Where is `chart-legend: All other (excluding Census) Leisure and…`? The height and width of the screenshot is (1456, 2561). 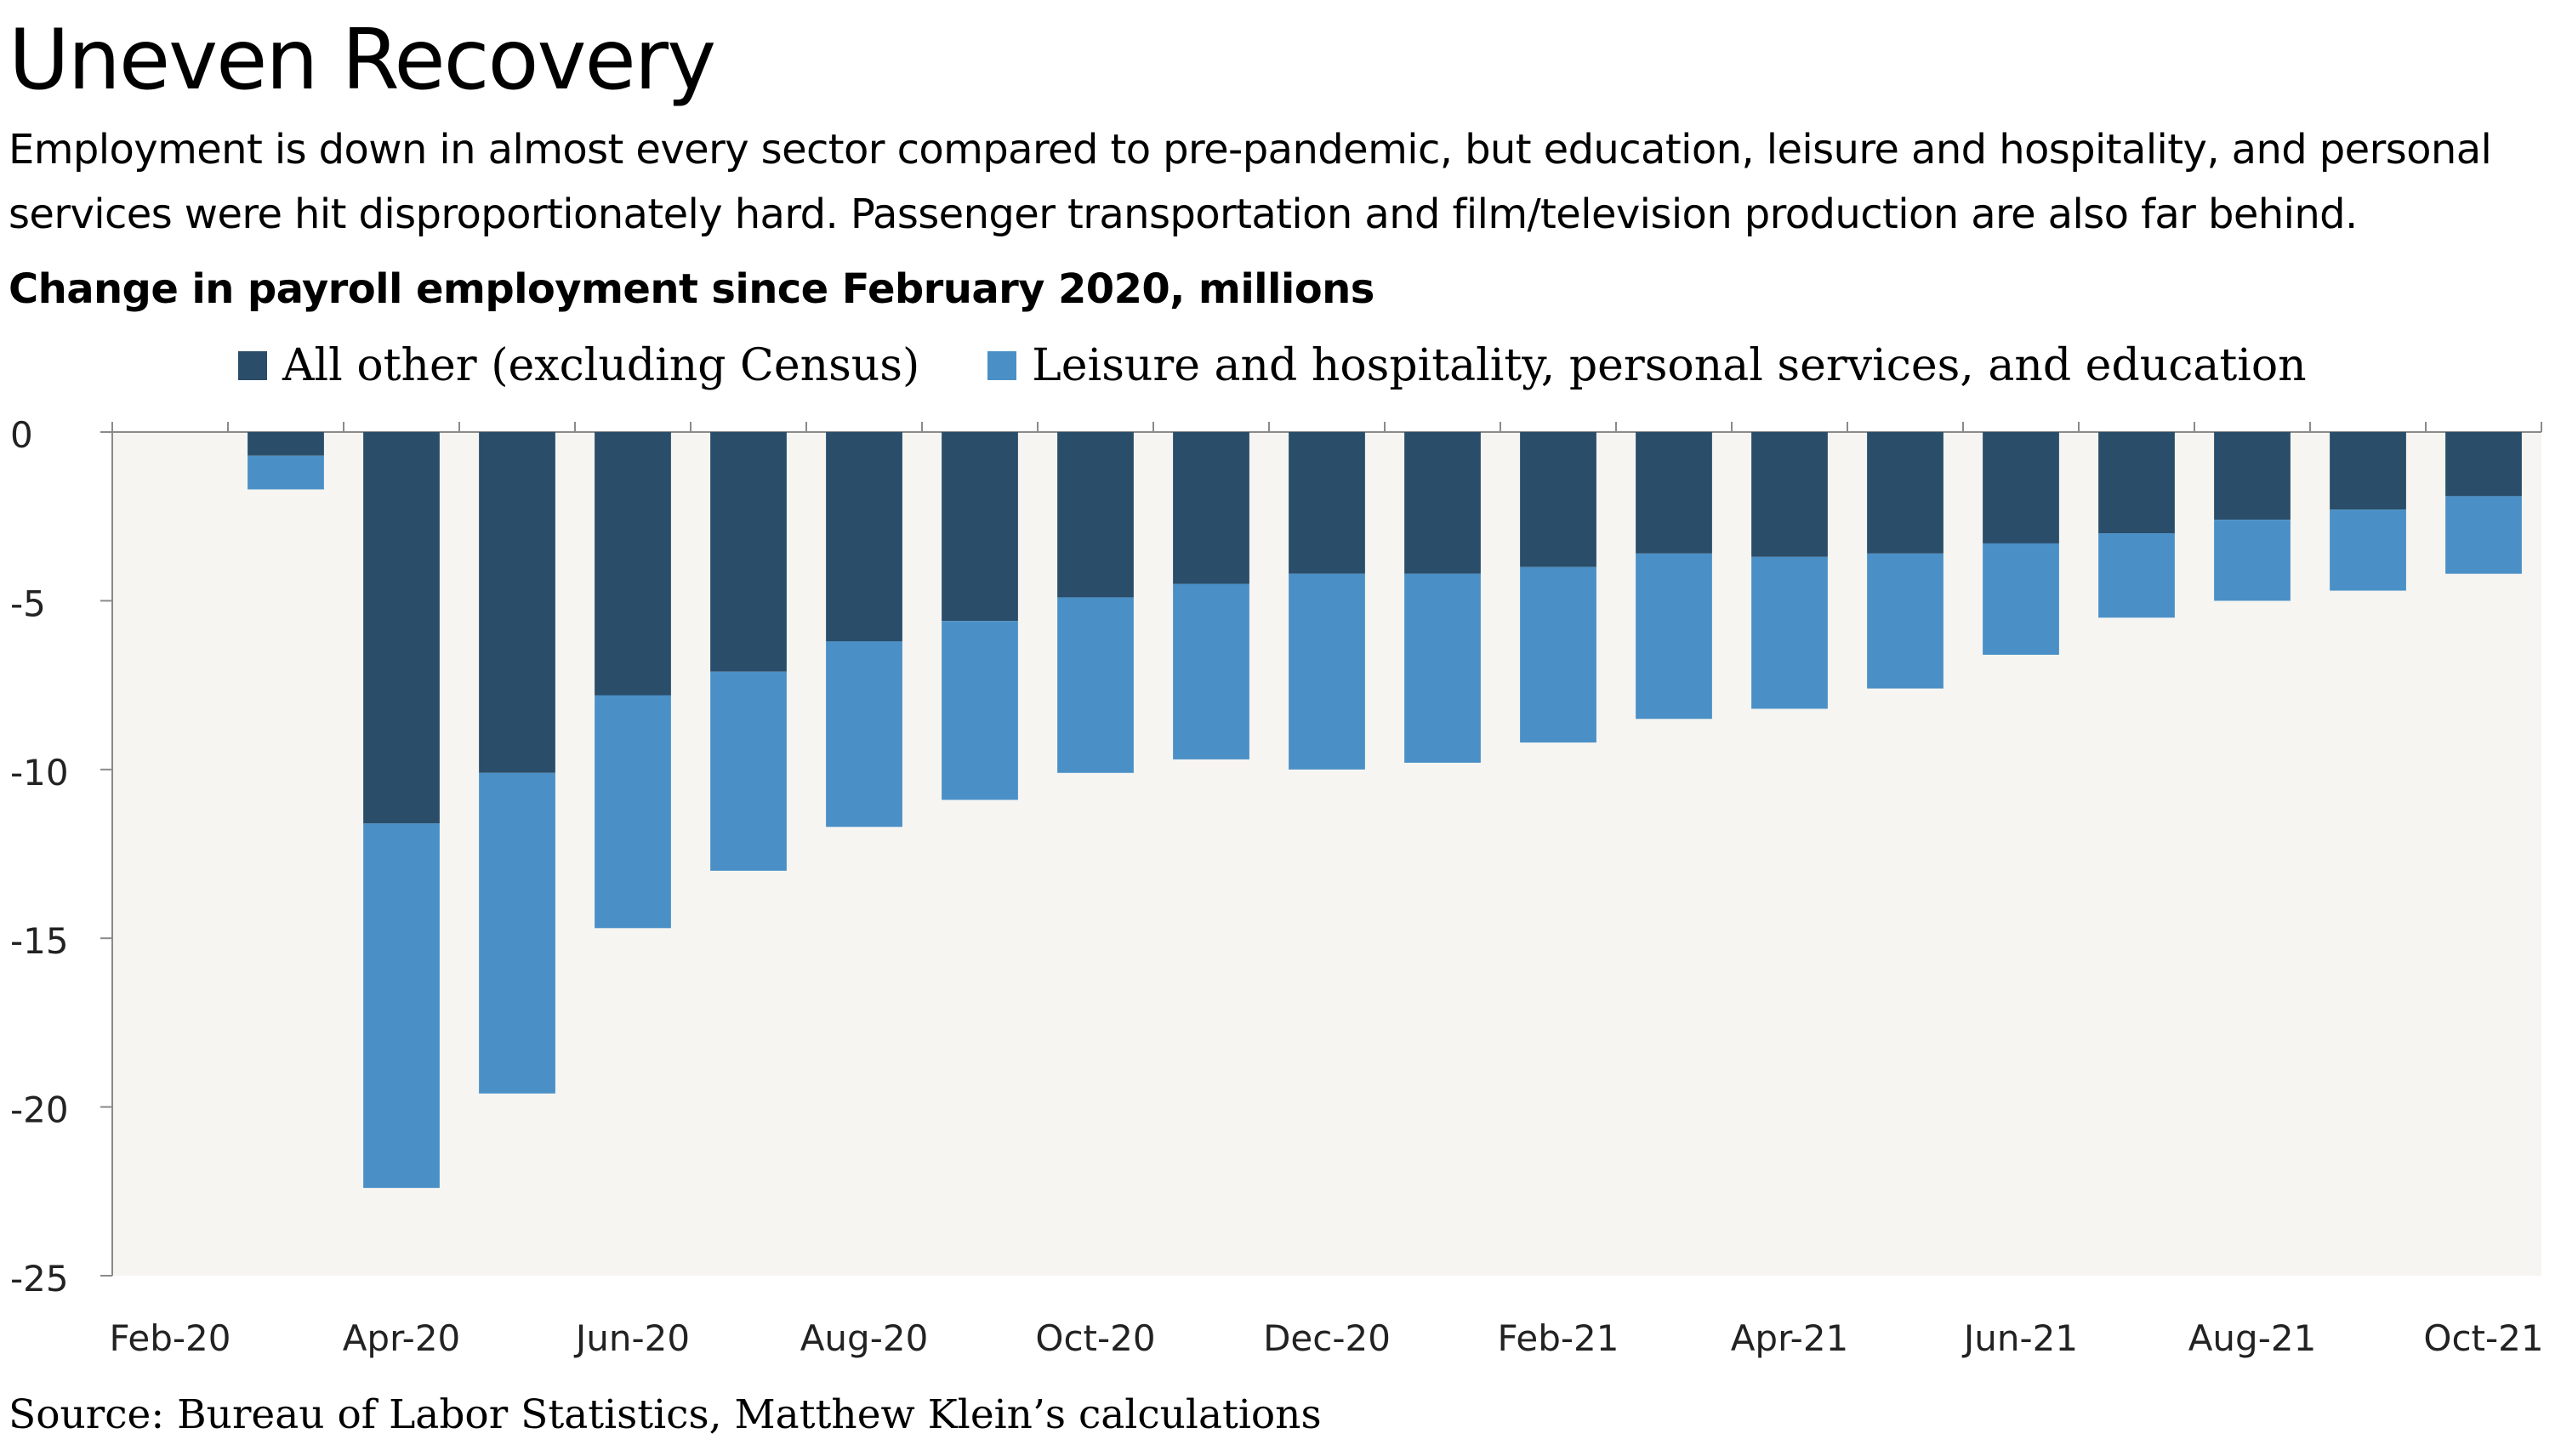
chart-legend: All other (excluding Census) Leisure and… is located at coordinates (1306, 365).